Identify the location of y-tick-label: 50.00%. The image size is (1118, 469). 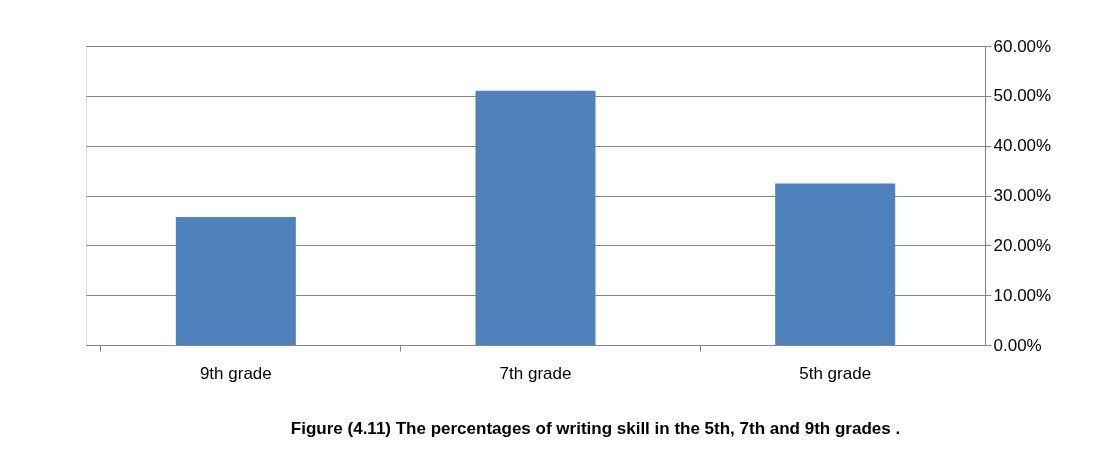
(1022, 96).